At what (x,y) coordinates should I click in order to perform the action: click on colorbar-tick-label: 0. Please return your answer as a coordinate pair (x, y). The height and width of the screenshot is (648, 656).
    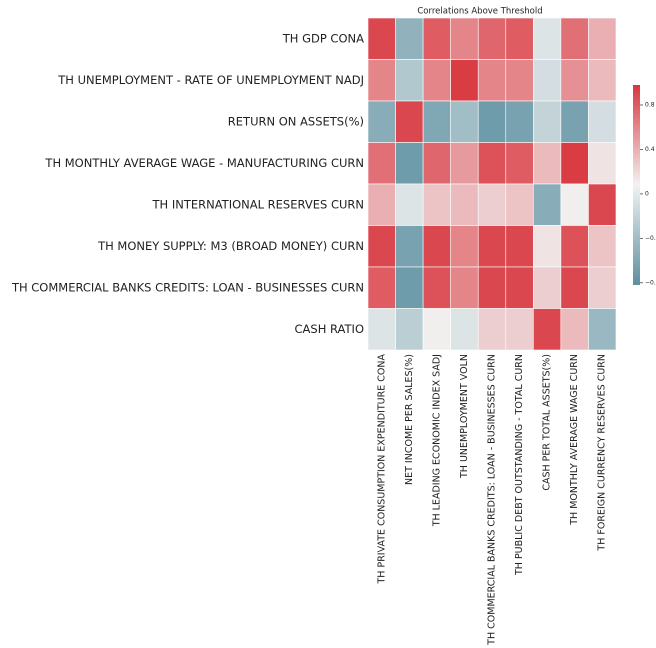
    Looking at the image, I should click on (647, 193).